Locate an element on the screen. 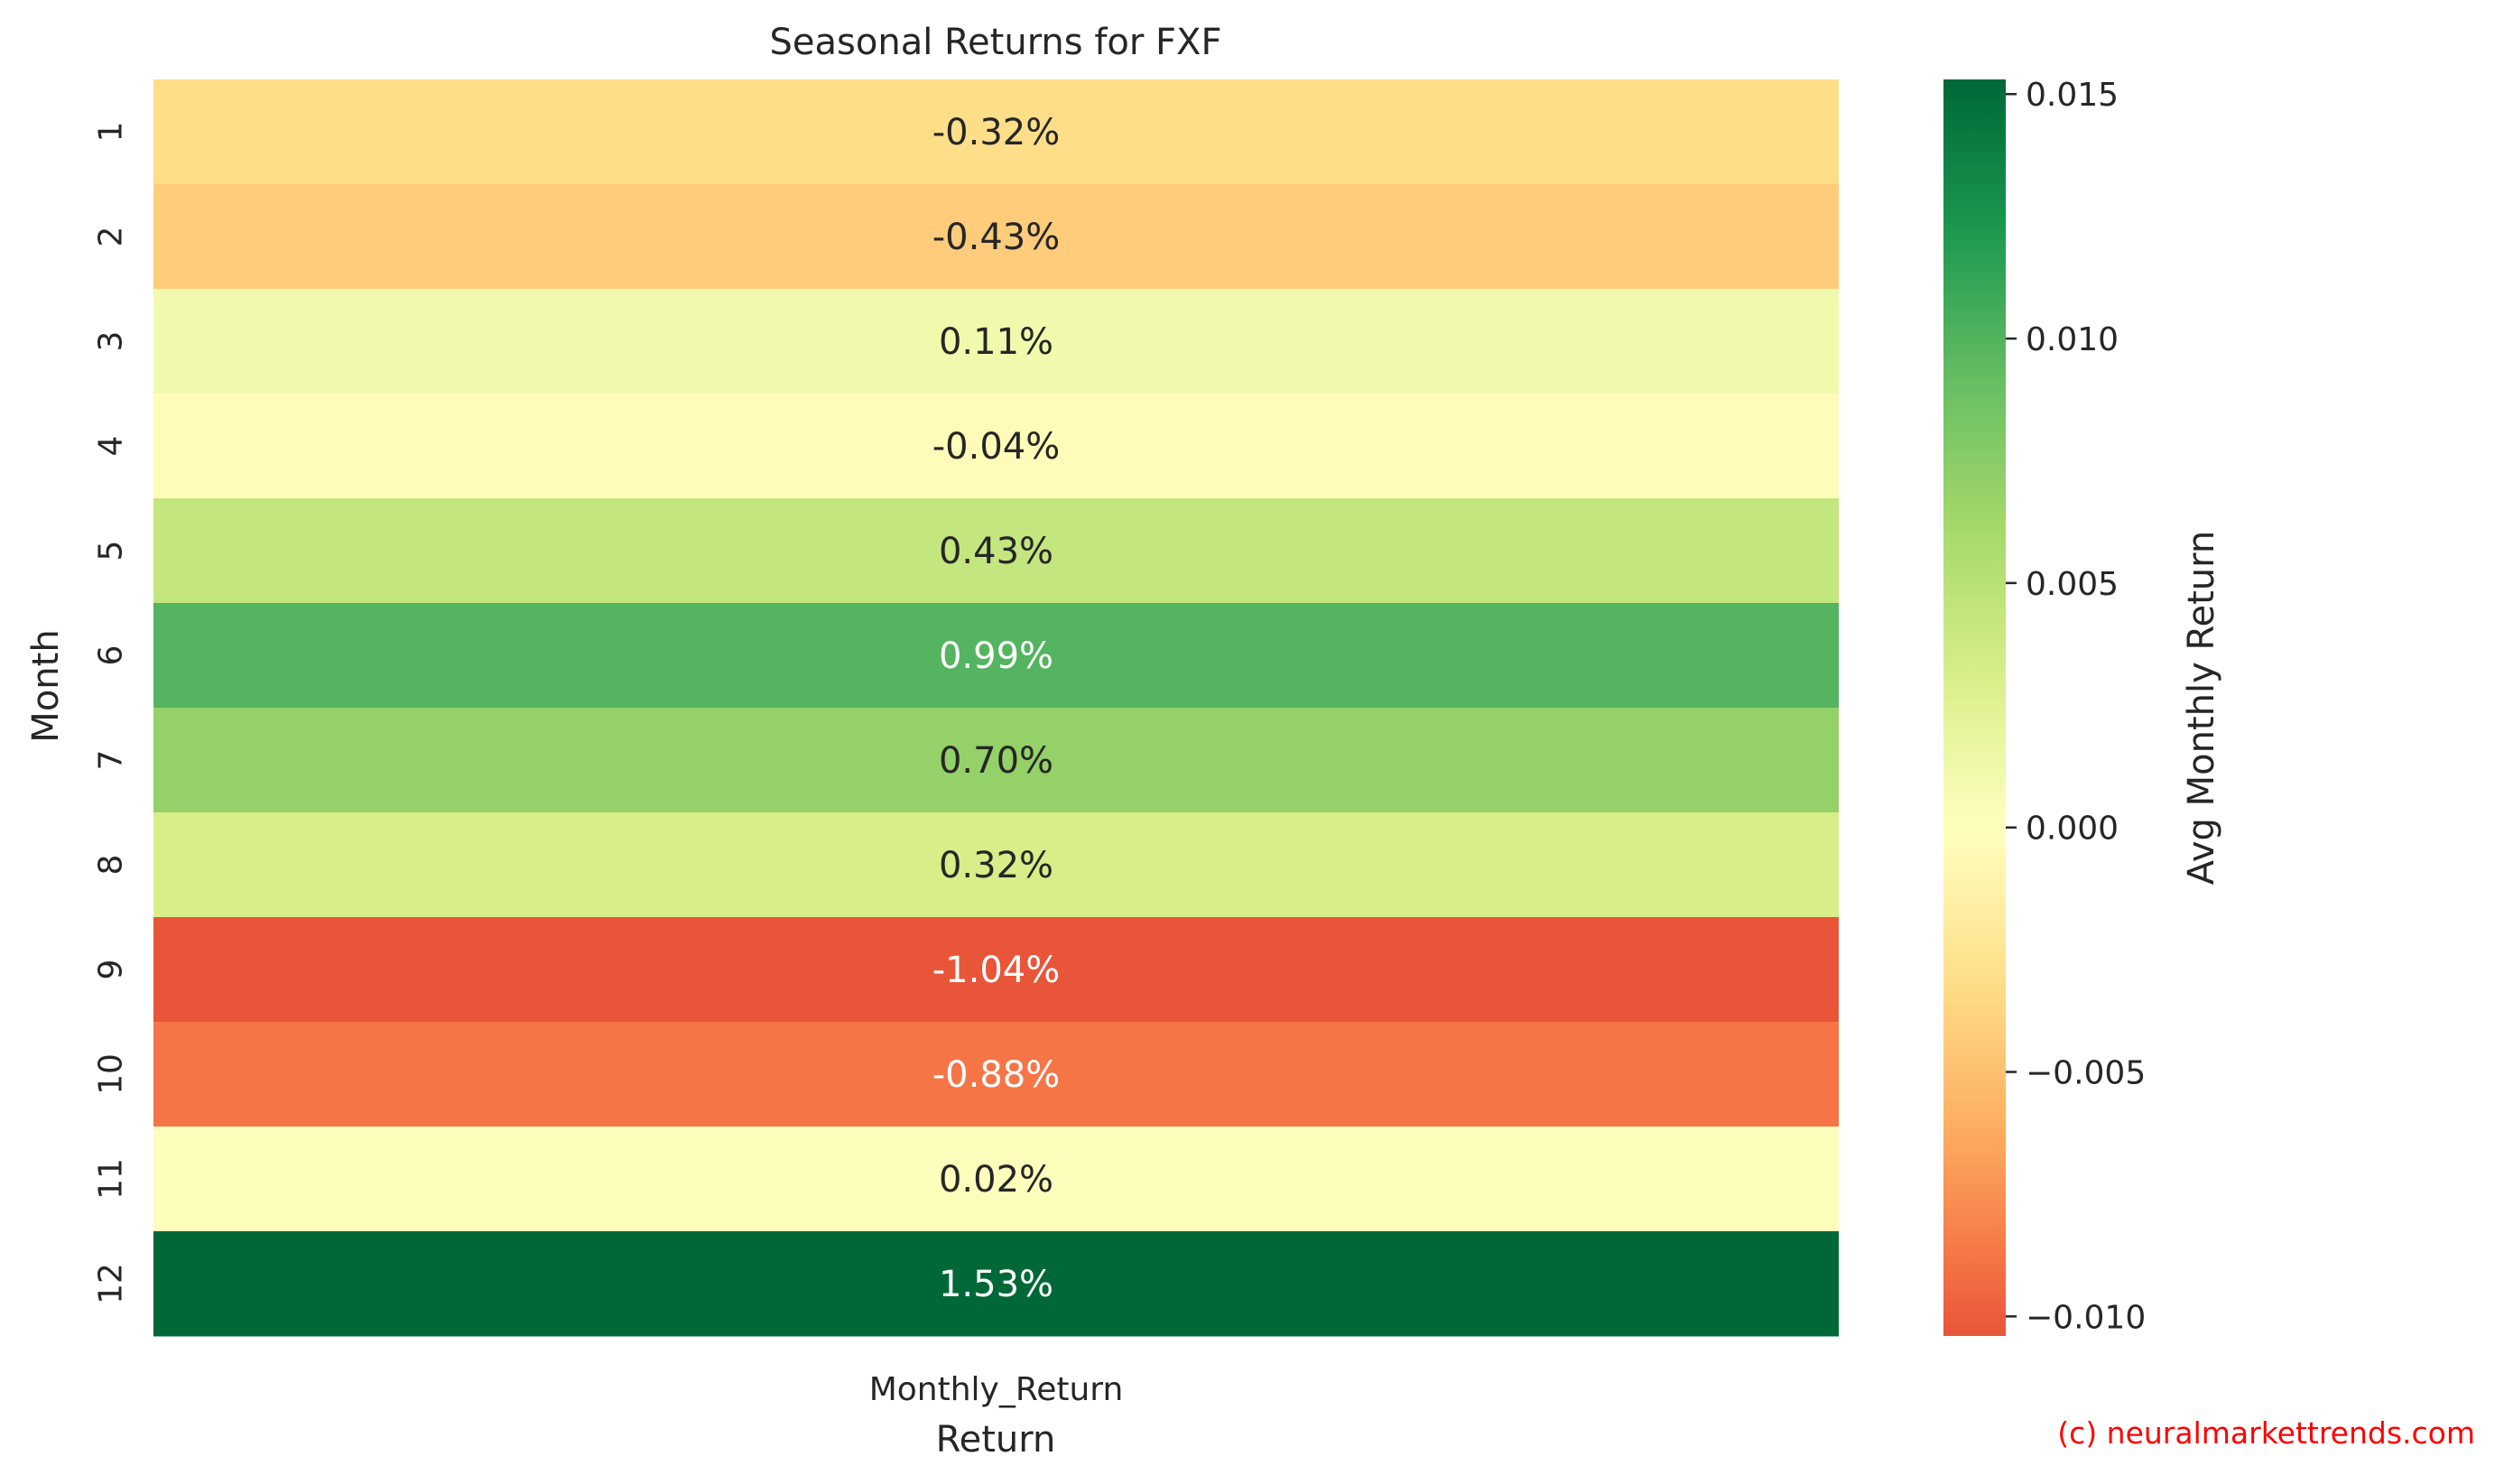 Image resolution: width=2495 pixels, height=1484 pixels. colorbar-label: Avg Monthly Return is located at coordinates (2202, 708).